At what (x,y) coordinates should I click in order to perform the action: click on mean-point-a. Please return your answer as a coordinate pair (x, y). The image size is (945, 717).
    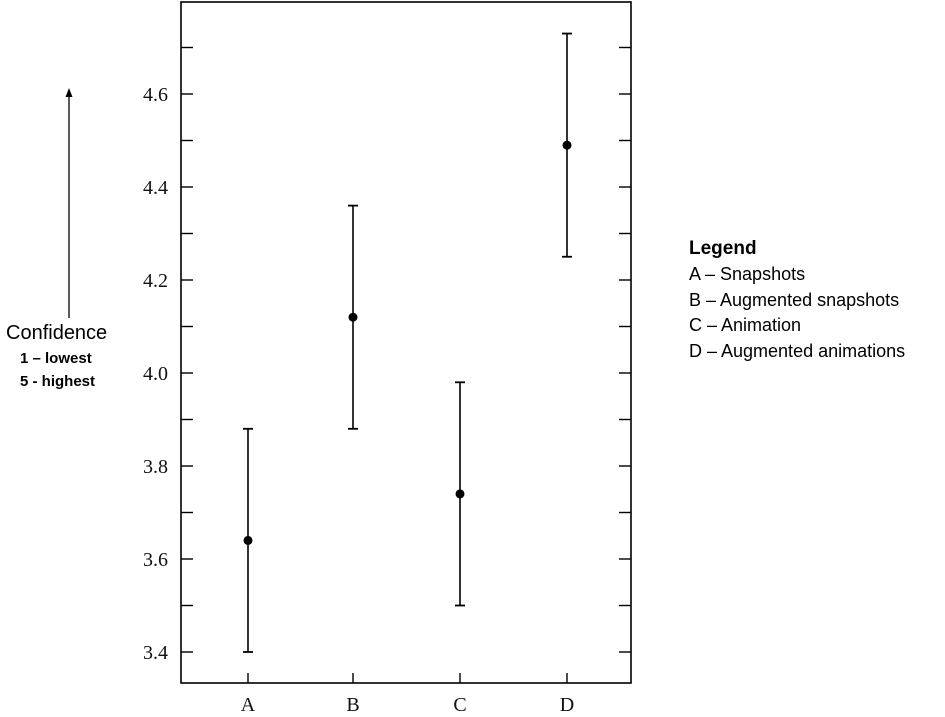
    Looking at the image, I should click on (248, 540).